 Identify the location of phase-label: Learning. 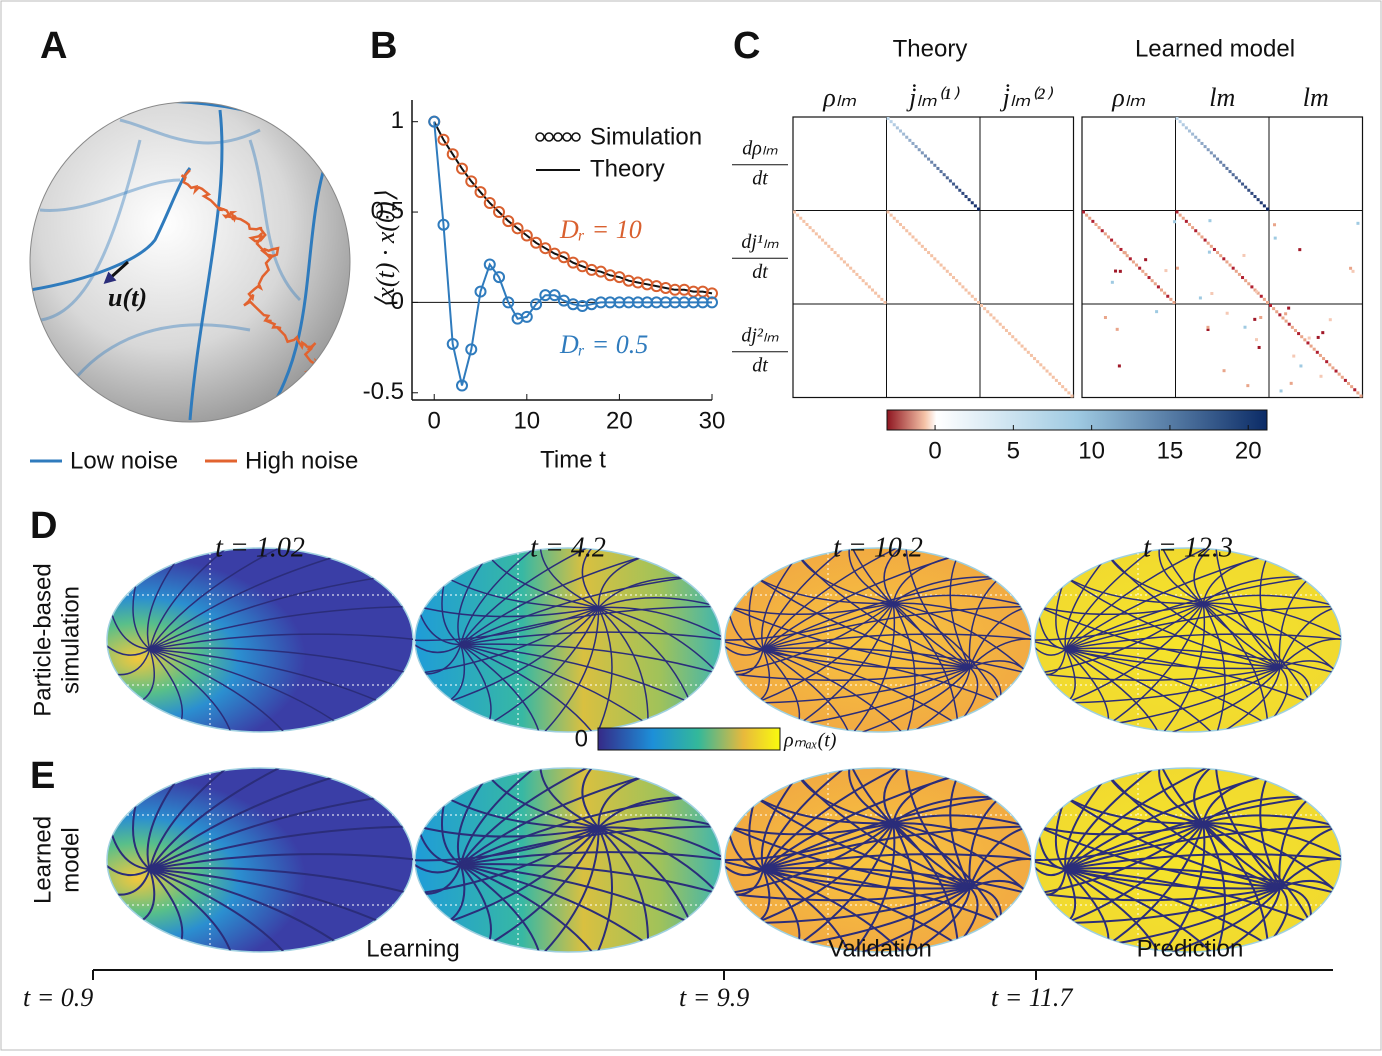
(412, 948).